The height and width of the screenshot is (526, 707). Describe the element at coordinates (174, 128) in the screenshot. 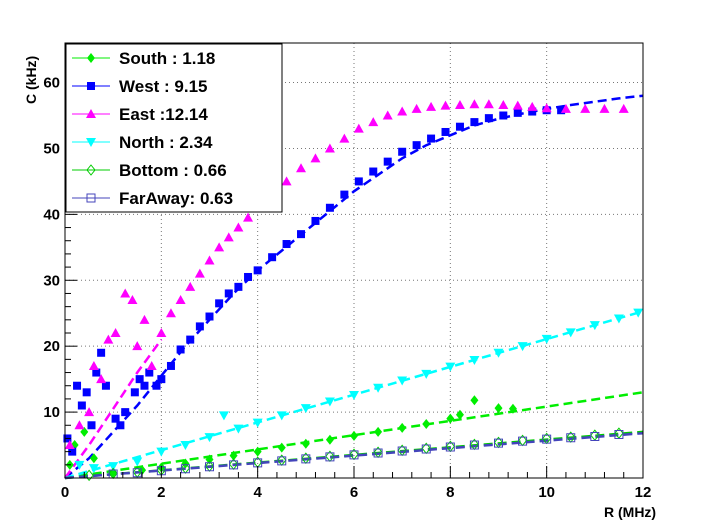

I see `legend-box` at that location.